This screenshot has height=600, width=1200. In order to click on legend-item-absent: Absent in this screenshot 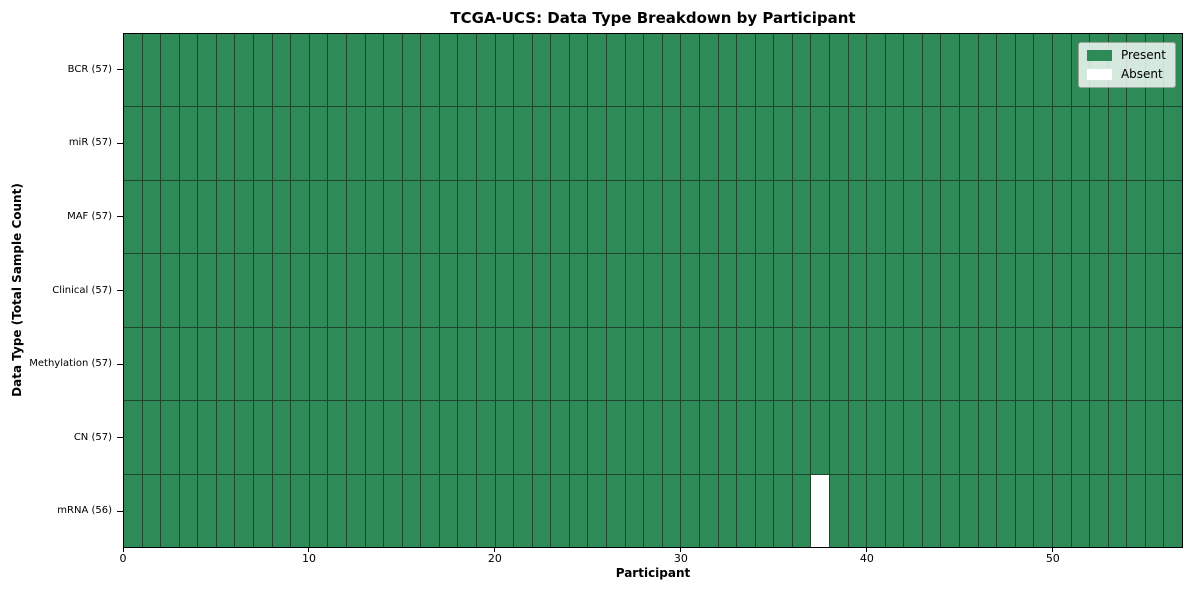, I will do `click(1126, 74)`.